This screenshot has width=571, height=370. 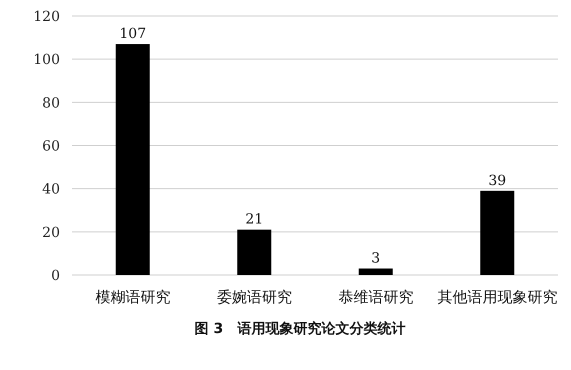 I want to click on text: 图 3 语用现象研究论文分类统计, so click(x=300, y=328).